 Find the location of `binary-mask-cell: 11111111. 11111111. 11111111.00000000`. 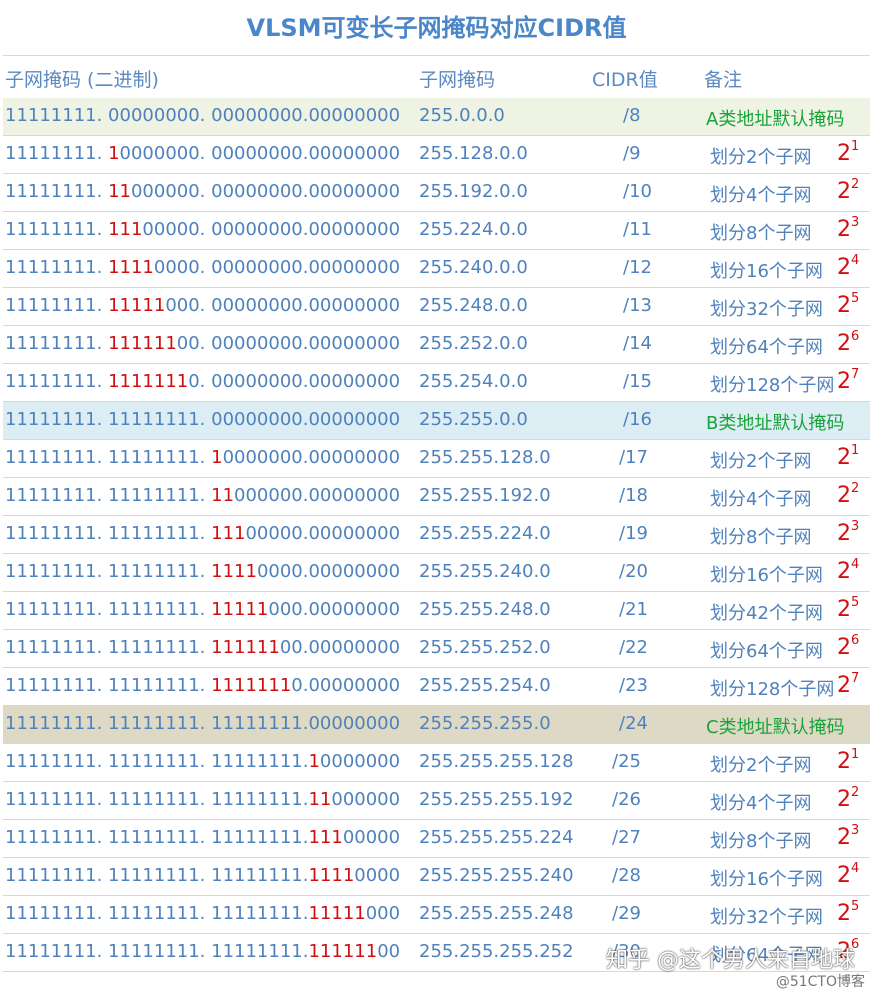

binary-mask-cell: 11111111. 11111111. 11111111.00000000 is located at coordinates (203, 723).